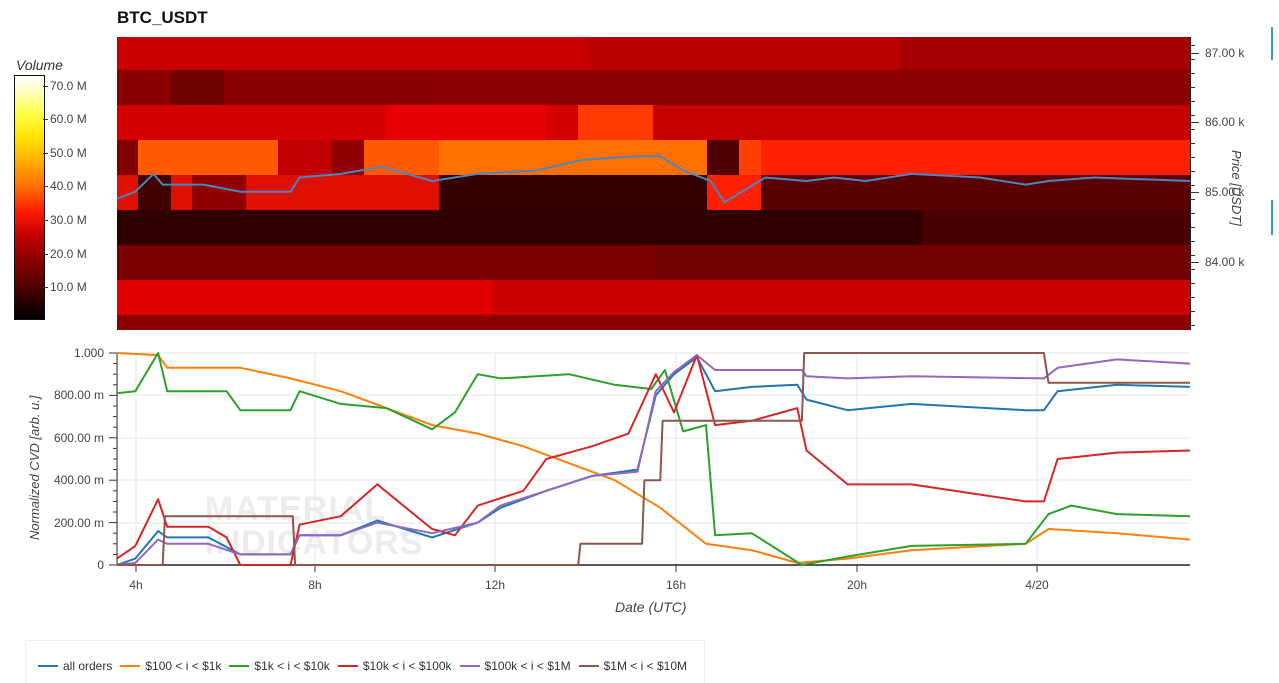 The image size is (1279, 683). I want to click on x-tick-label: 8h, so click(315, 585).